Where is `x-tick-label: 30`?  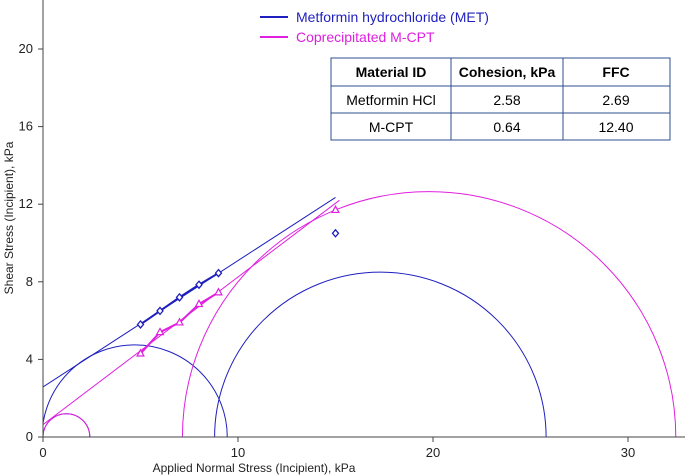 x-tick-label: 30 is located at coordinates (628, 452).